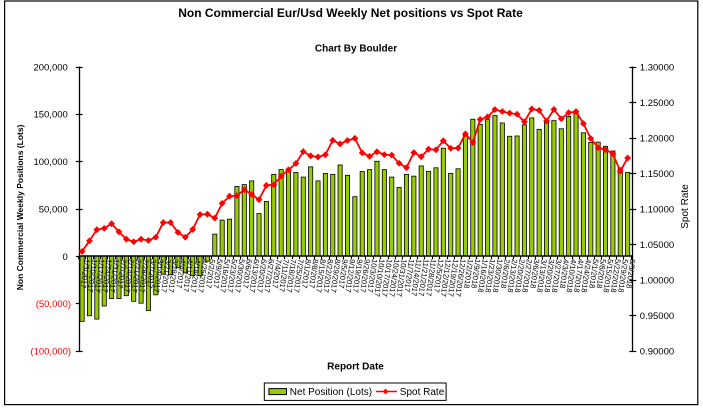  What do you see at coordinates (65, 257) in the screenshot?
I see `svg-text: 0` at bounding box center [65, 257].